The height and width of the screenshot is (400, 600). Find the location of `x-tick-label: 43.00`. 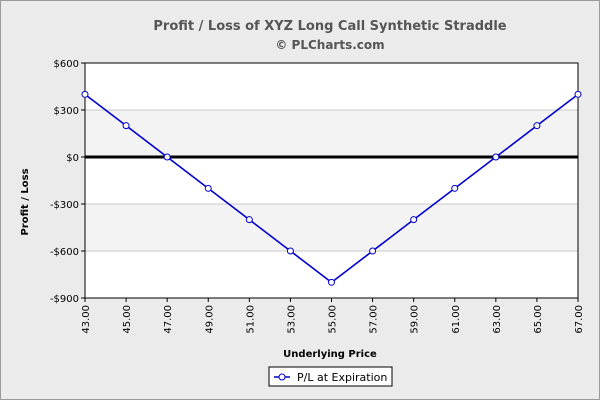

x-tick-label: 43.00 is located at coordinates (86, 319).